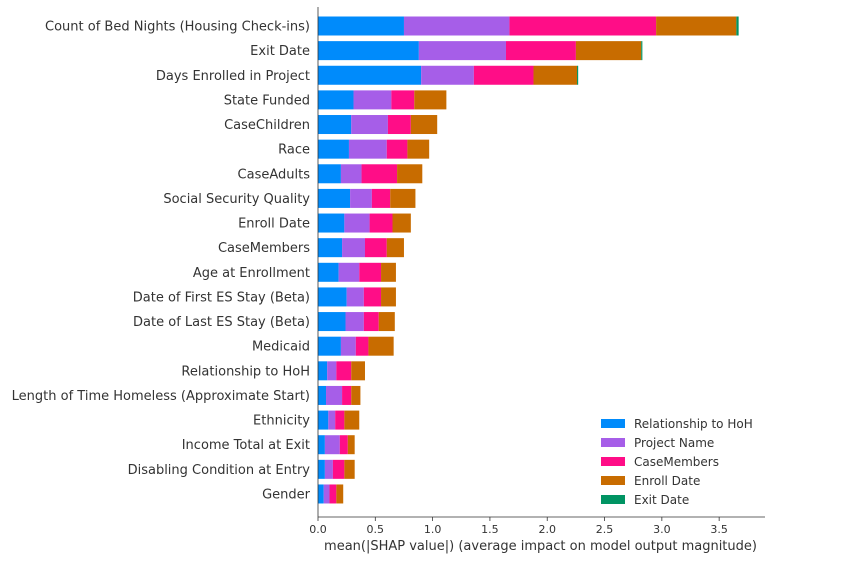 The image size is (856, 562). What do you see at coordinates (605, 529) in the screenshot?
I see `x-tick-label: 2.5` at bounding box center [605, 529].